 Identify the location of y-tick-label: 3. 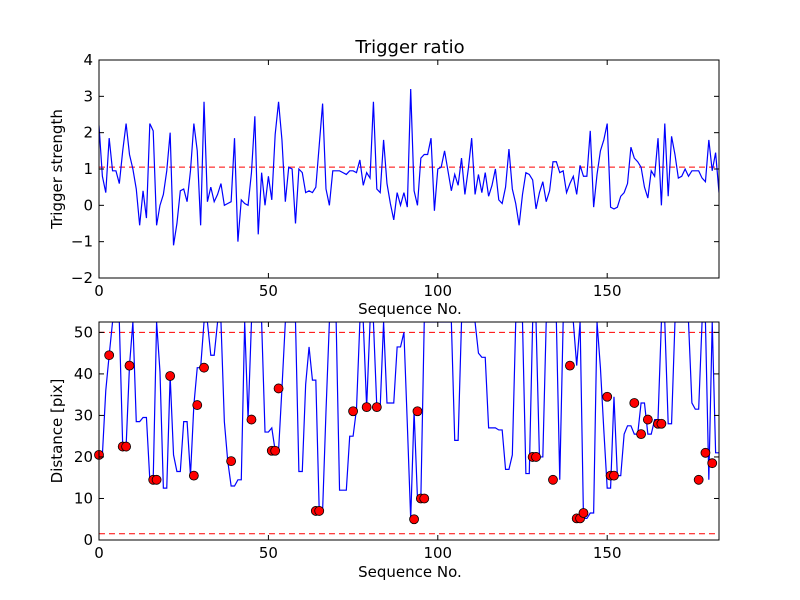
(88, 96).